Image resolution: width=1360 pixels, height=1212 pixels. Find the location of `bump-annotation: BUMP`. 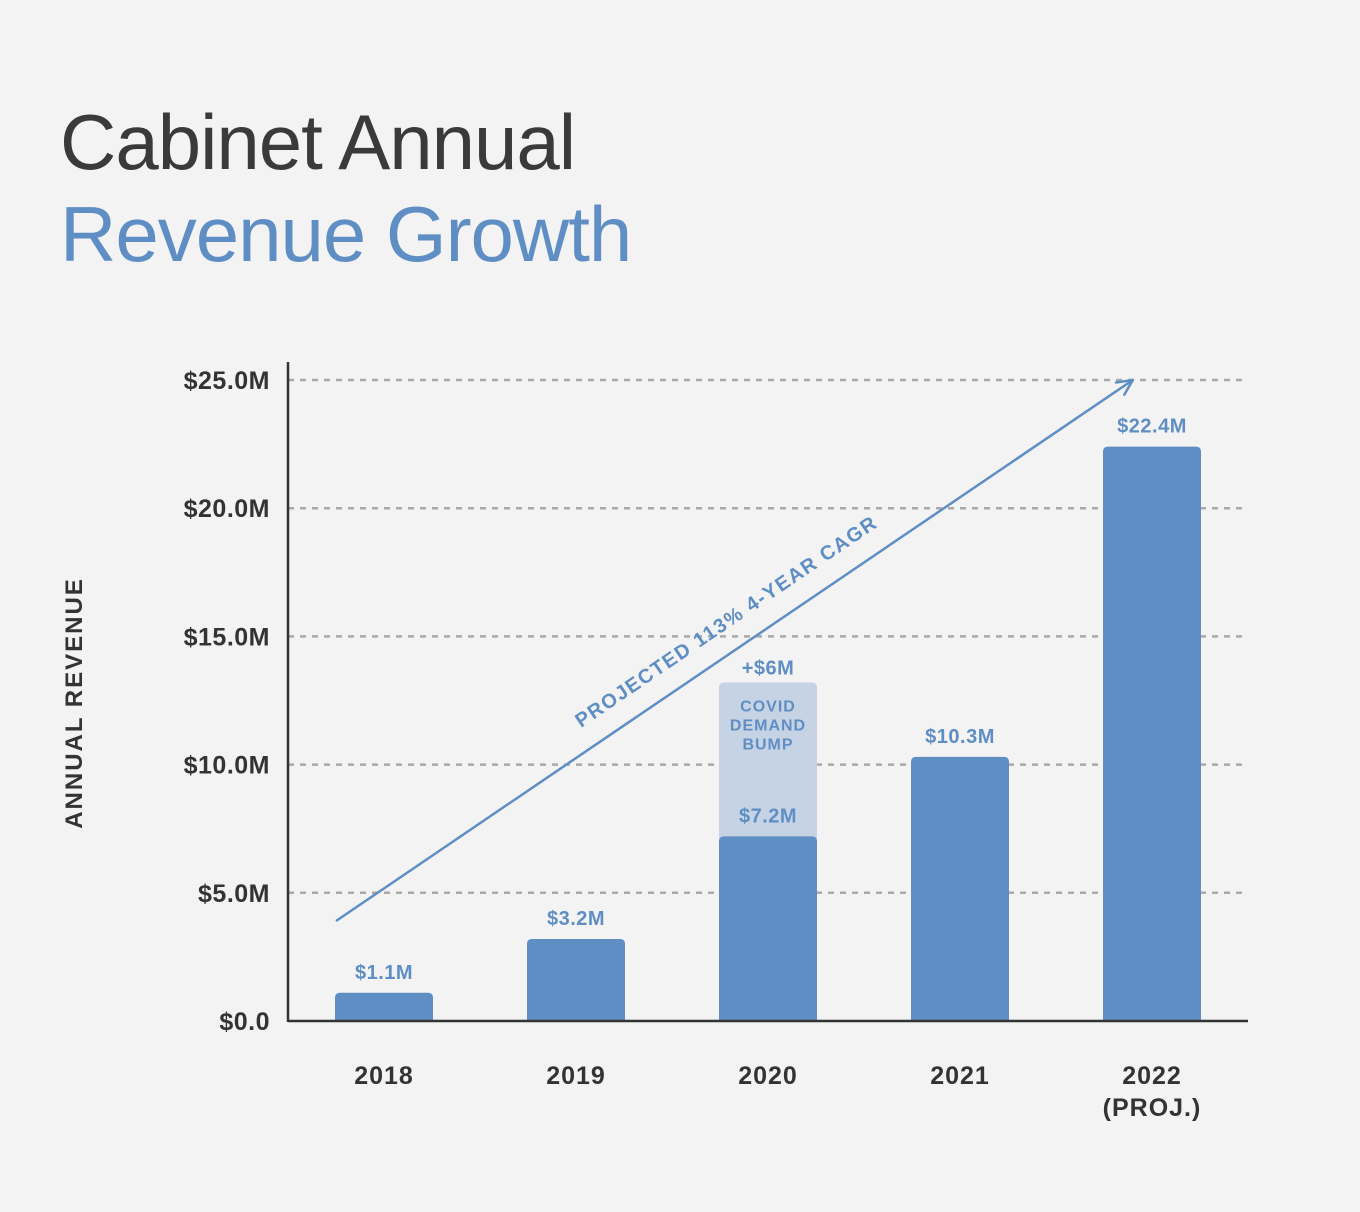

bump-annotation: BUMP is located at coordinates (767, 745).